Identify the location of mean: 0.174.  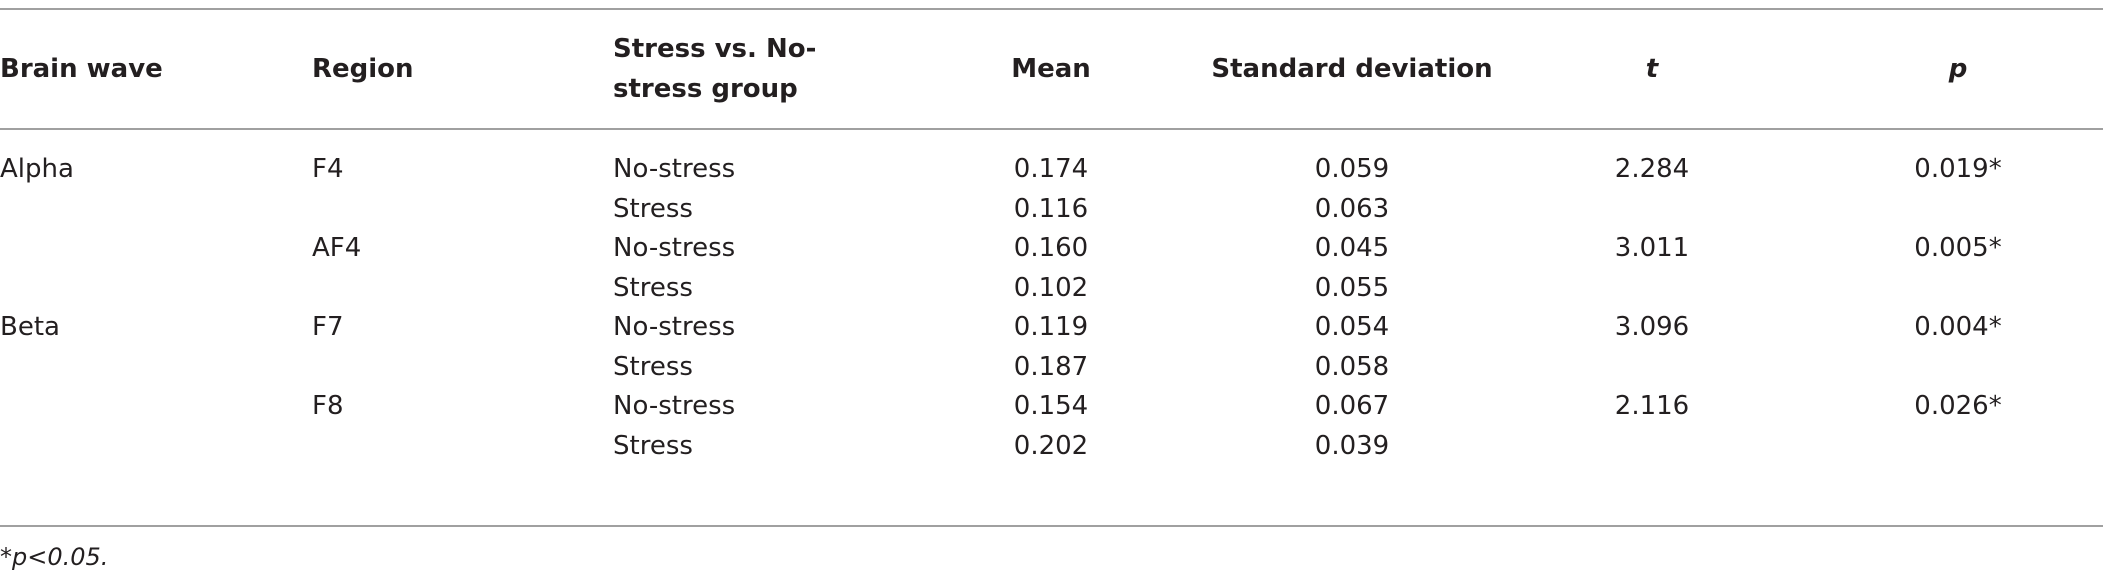
(1051, 169).